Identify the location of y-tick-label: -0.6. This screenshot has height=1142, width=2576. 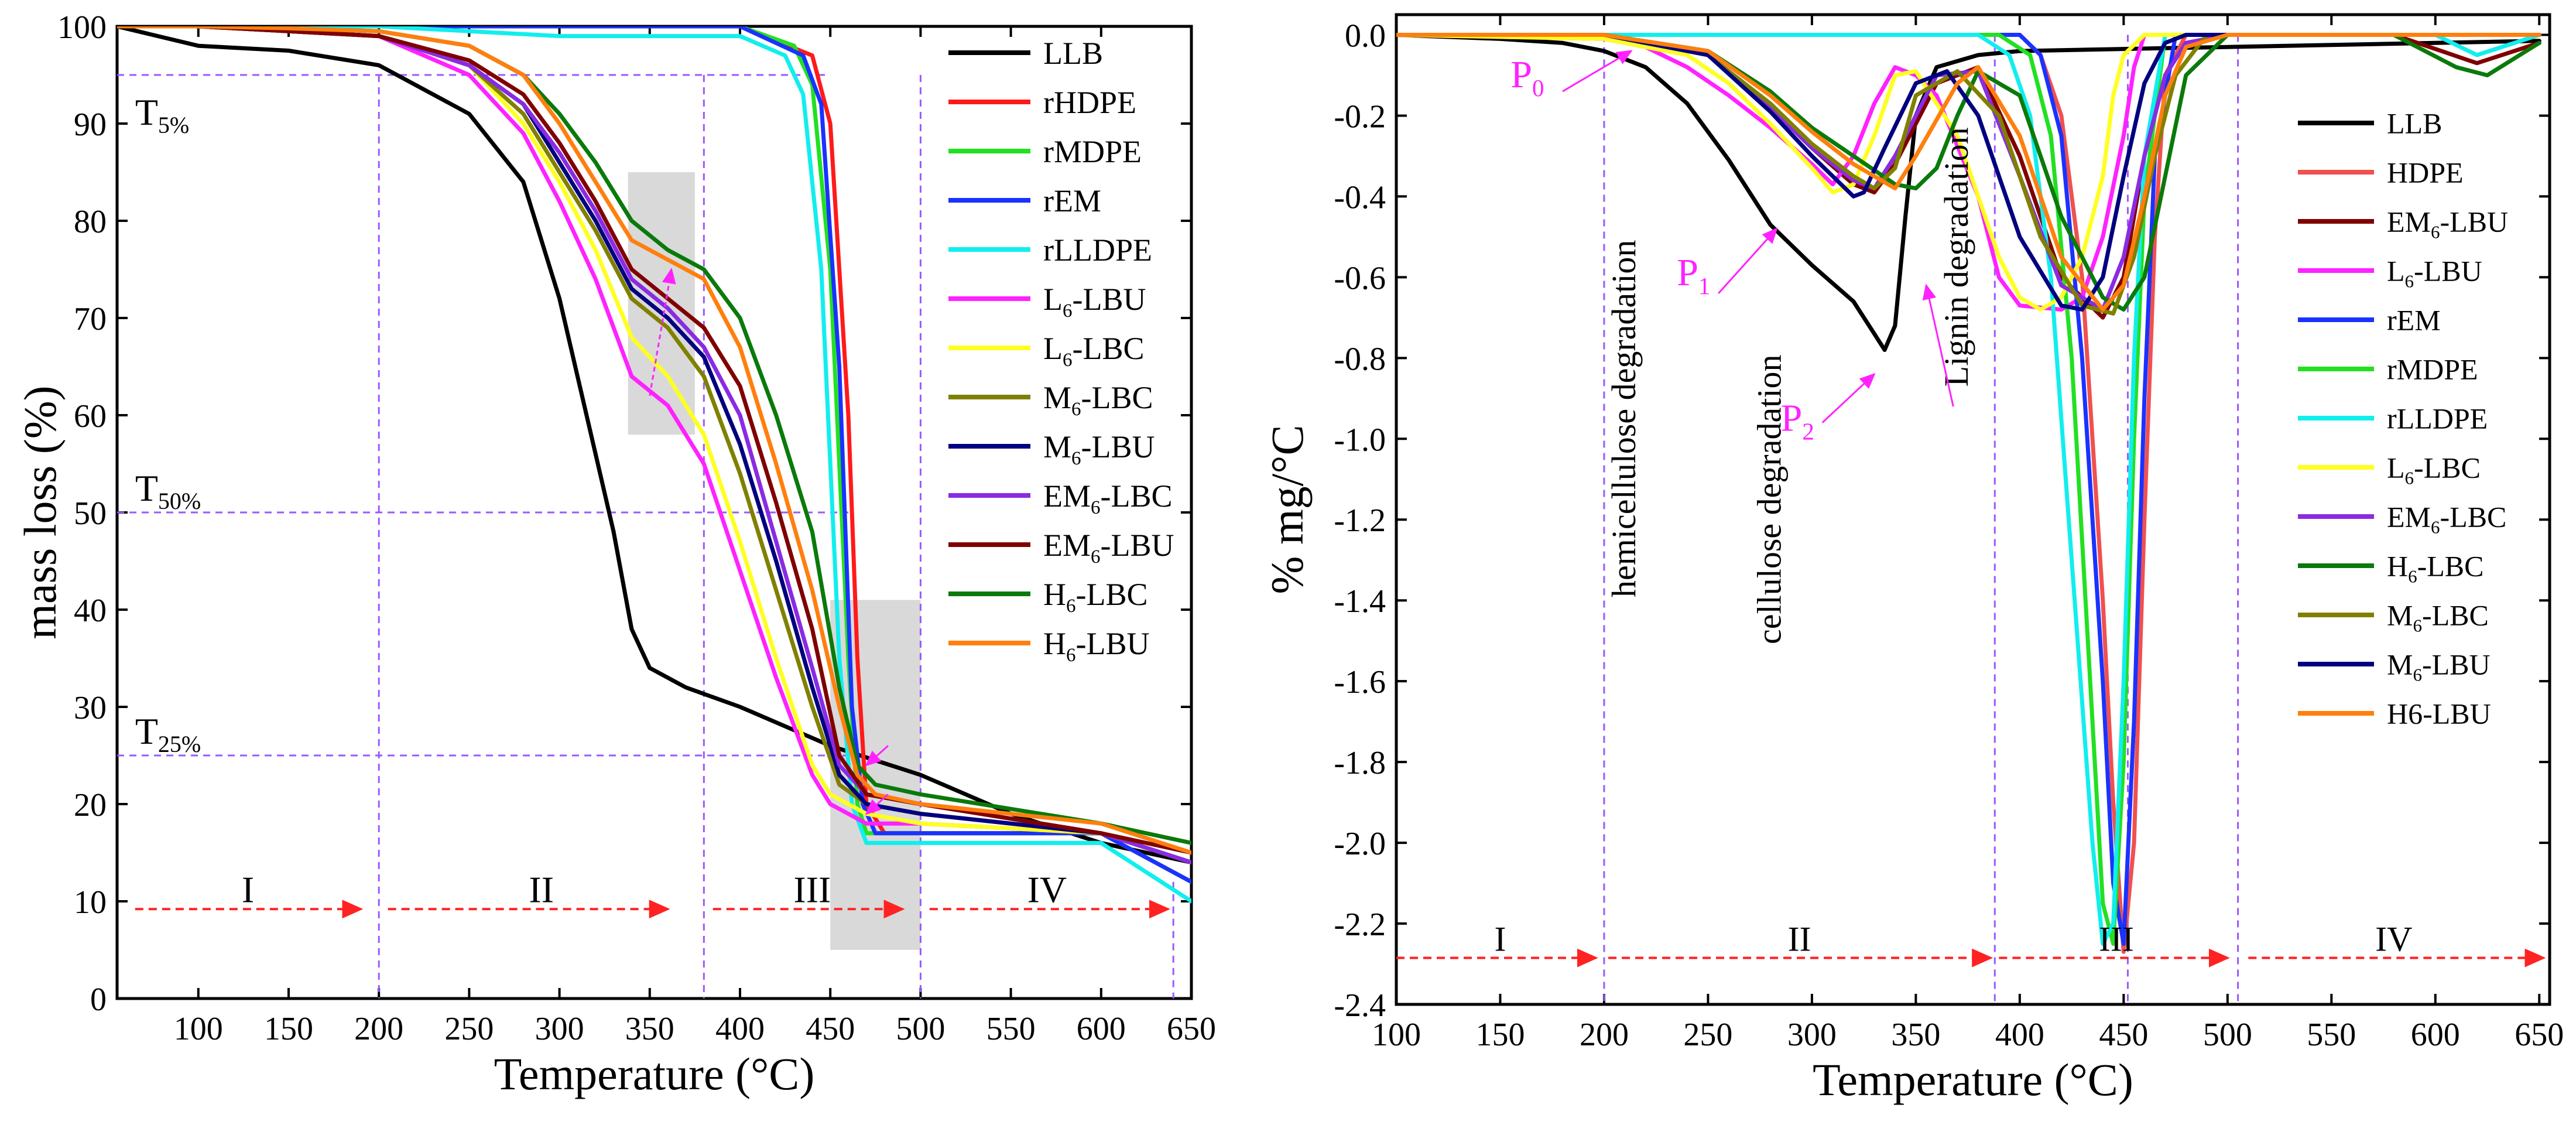
(1360, 278).